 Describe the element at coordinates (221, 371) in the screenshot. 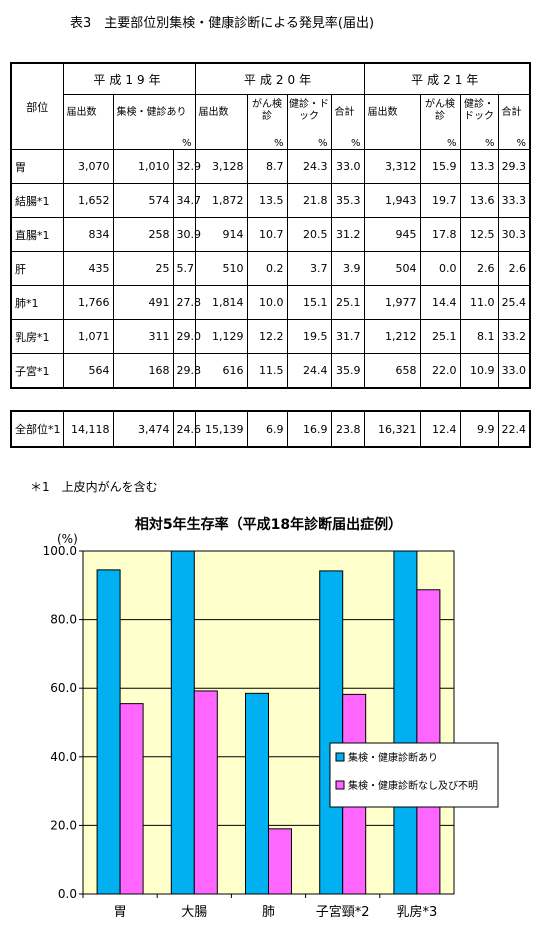

I see `table-cell: 616` at that location.